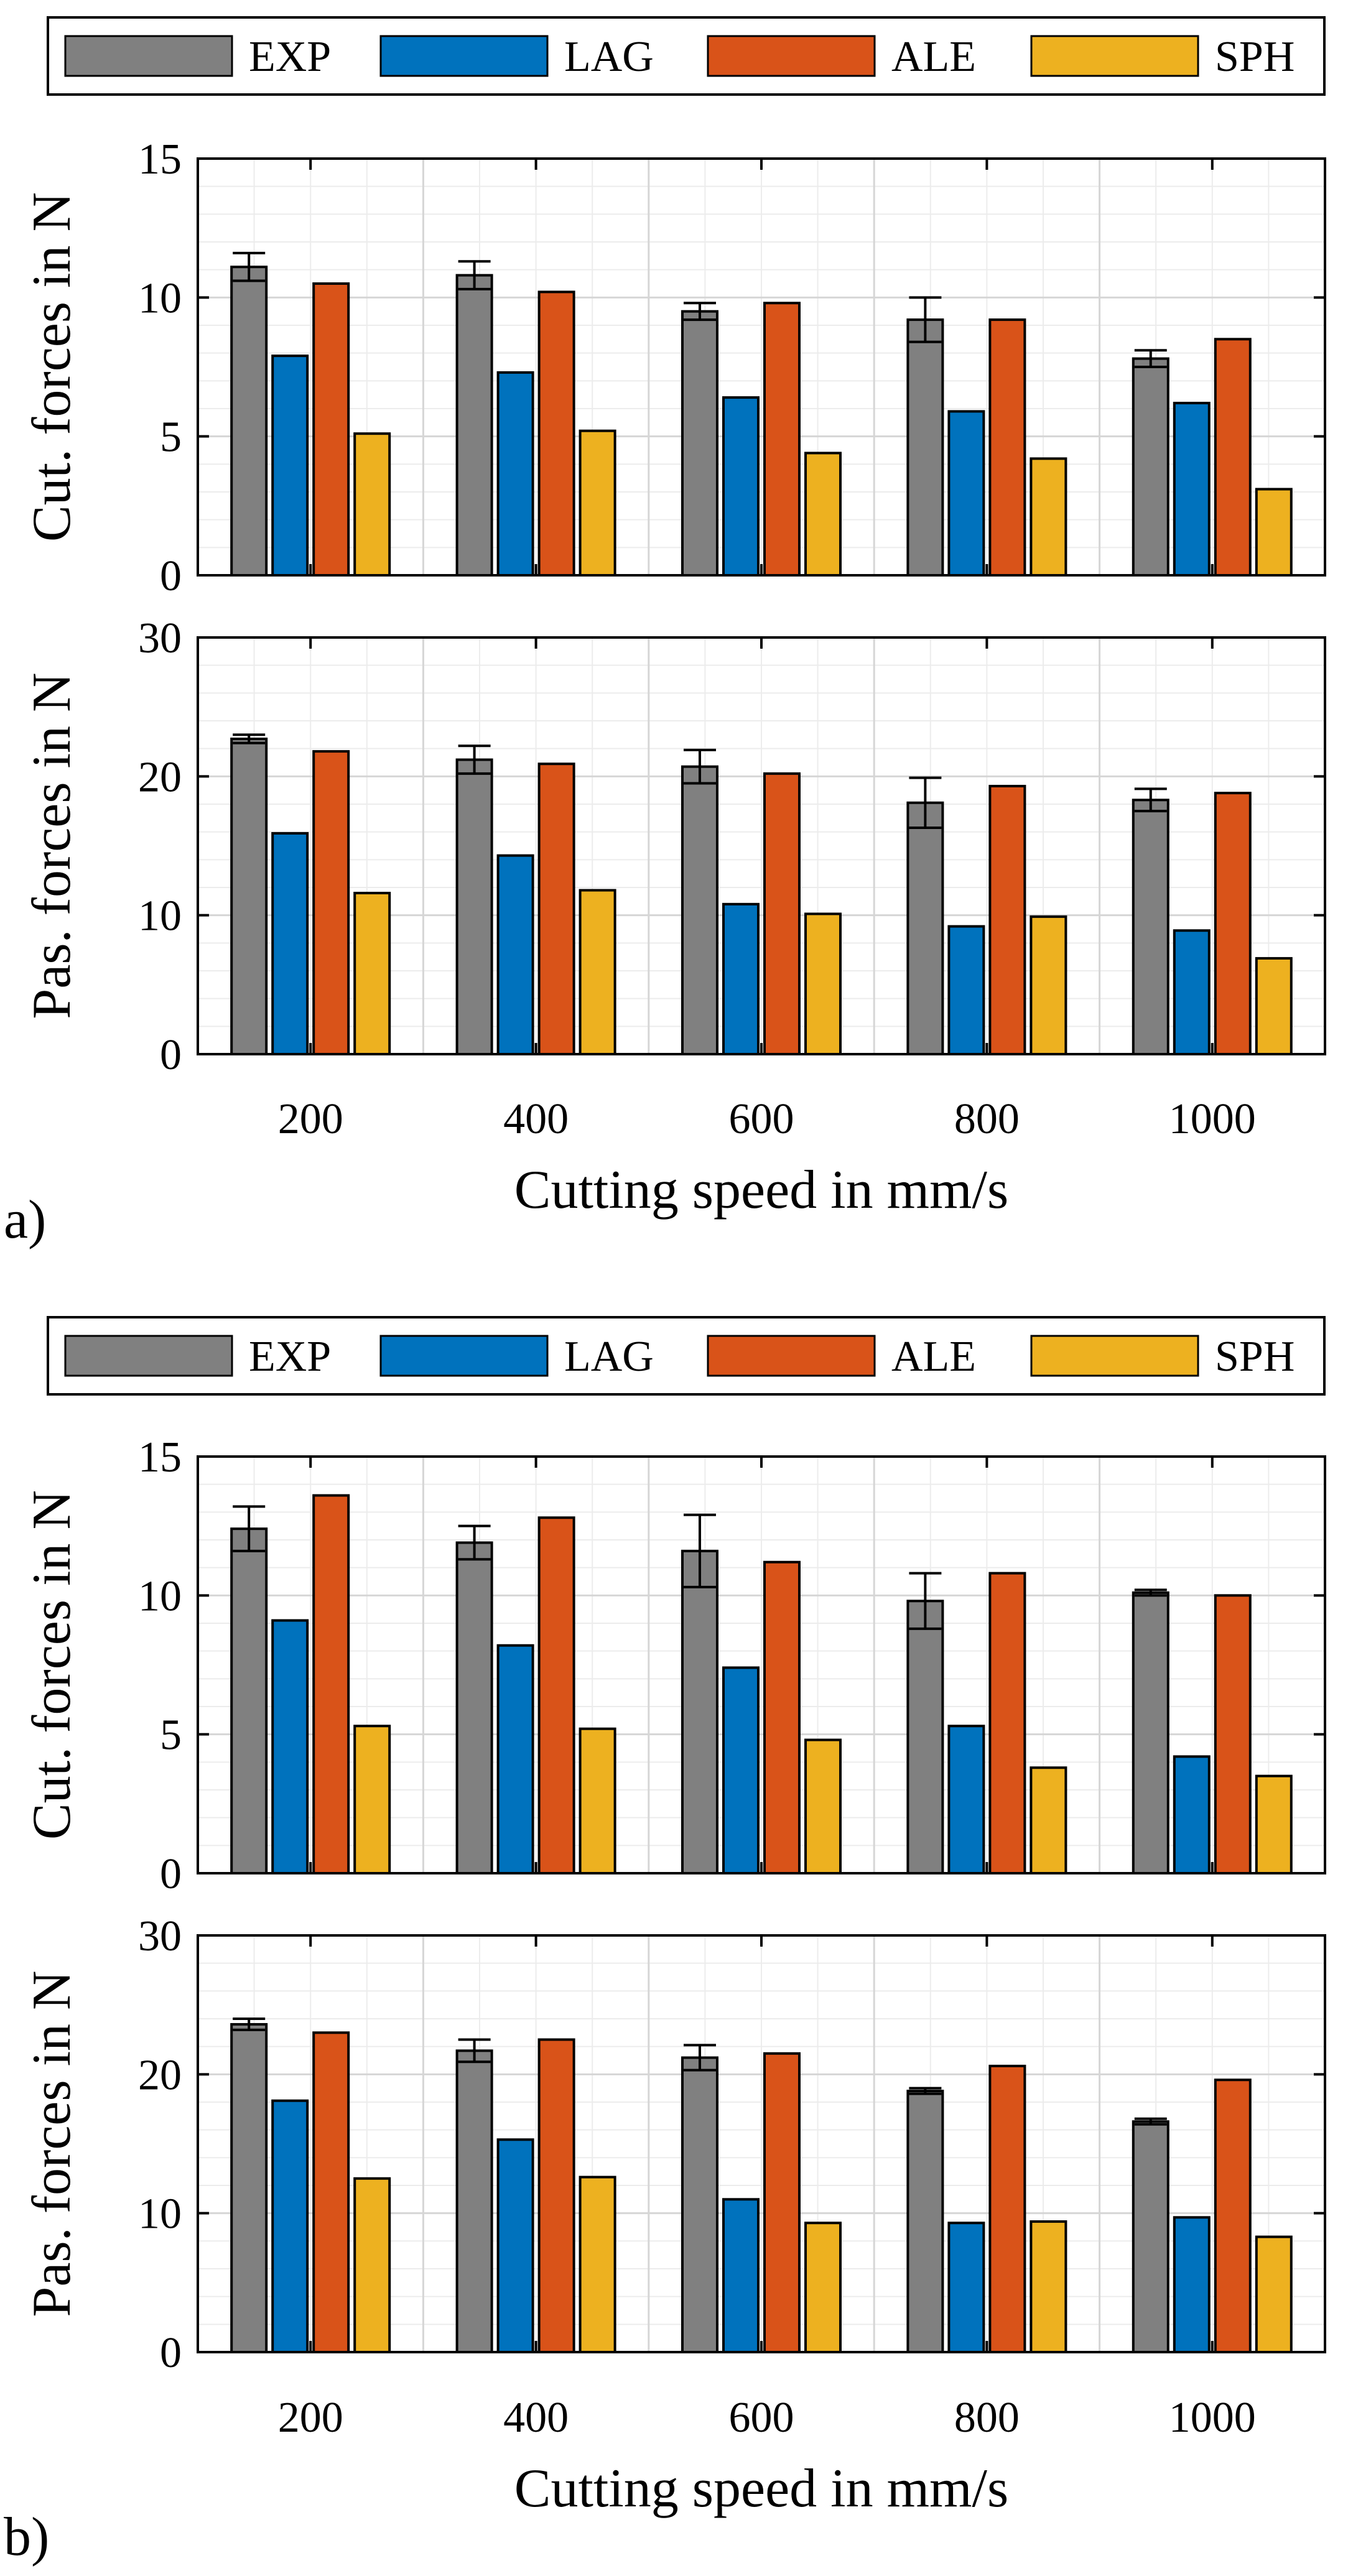 This screenshot has width=1348, height=2576. Describe the element at coordinates (791, 1356) in the screenshot. I see `legend-swatch-ale` at that location.